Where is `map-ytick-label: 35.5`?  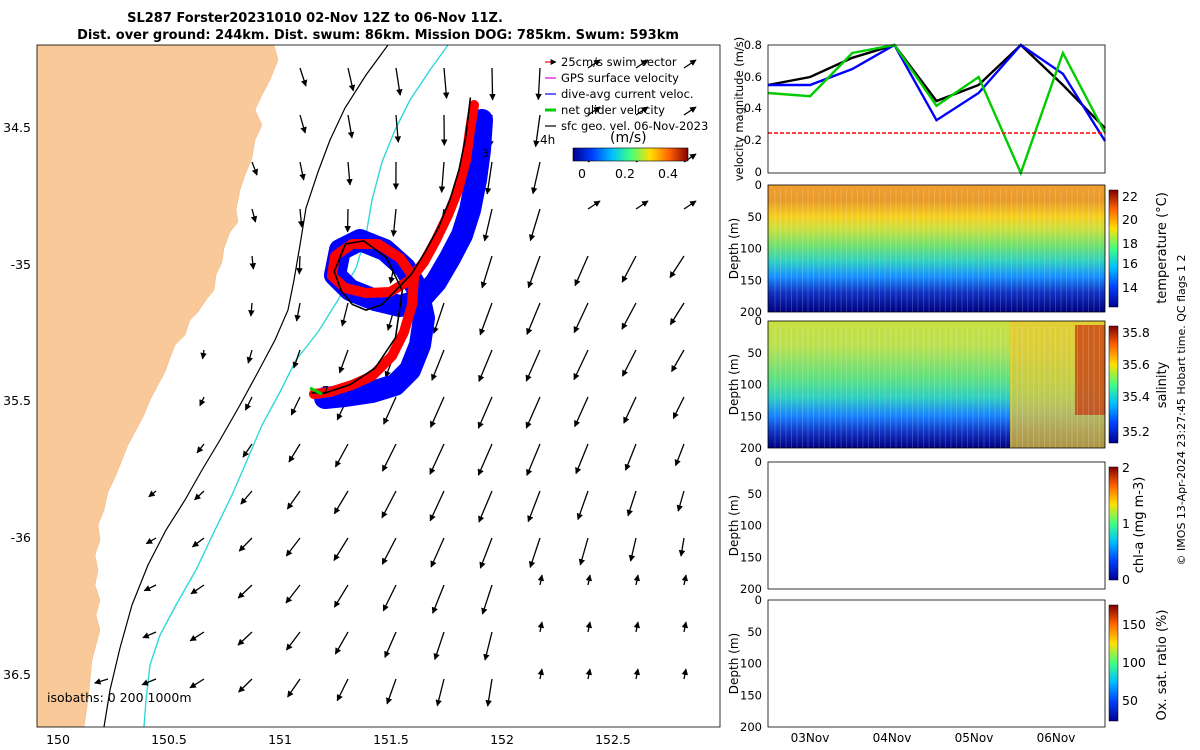 map-ytick-label: 35.5 is located at coordinates (17, 400).